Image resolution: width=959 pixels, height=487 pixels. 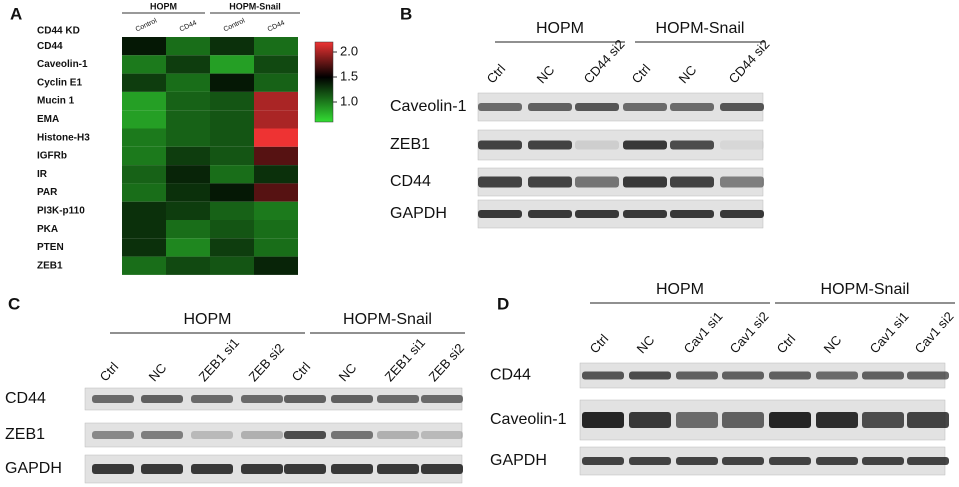 What do you see at coordinates (25, 398) in the screenshot?
I see `blot-label: CD44` at bounding box center [25, 398].